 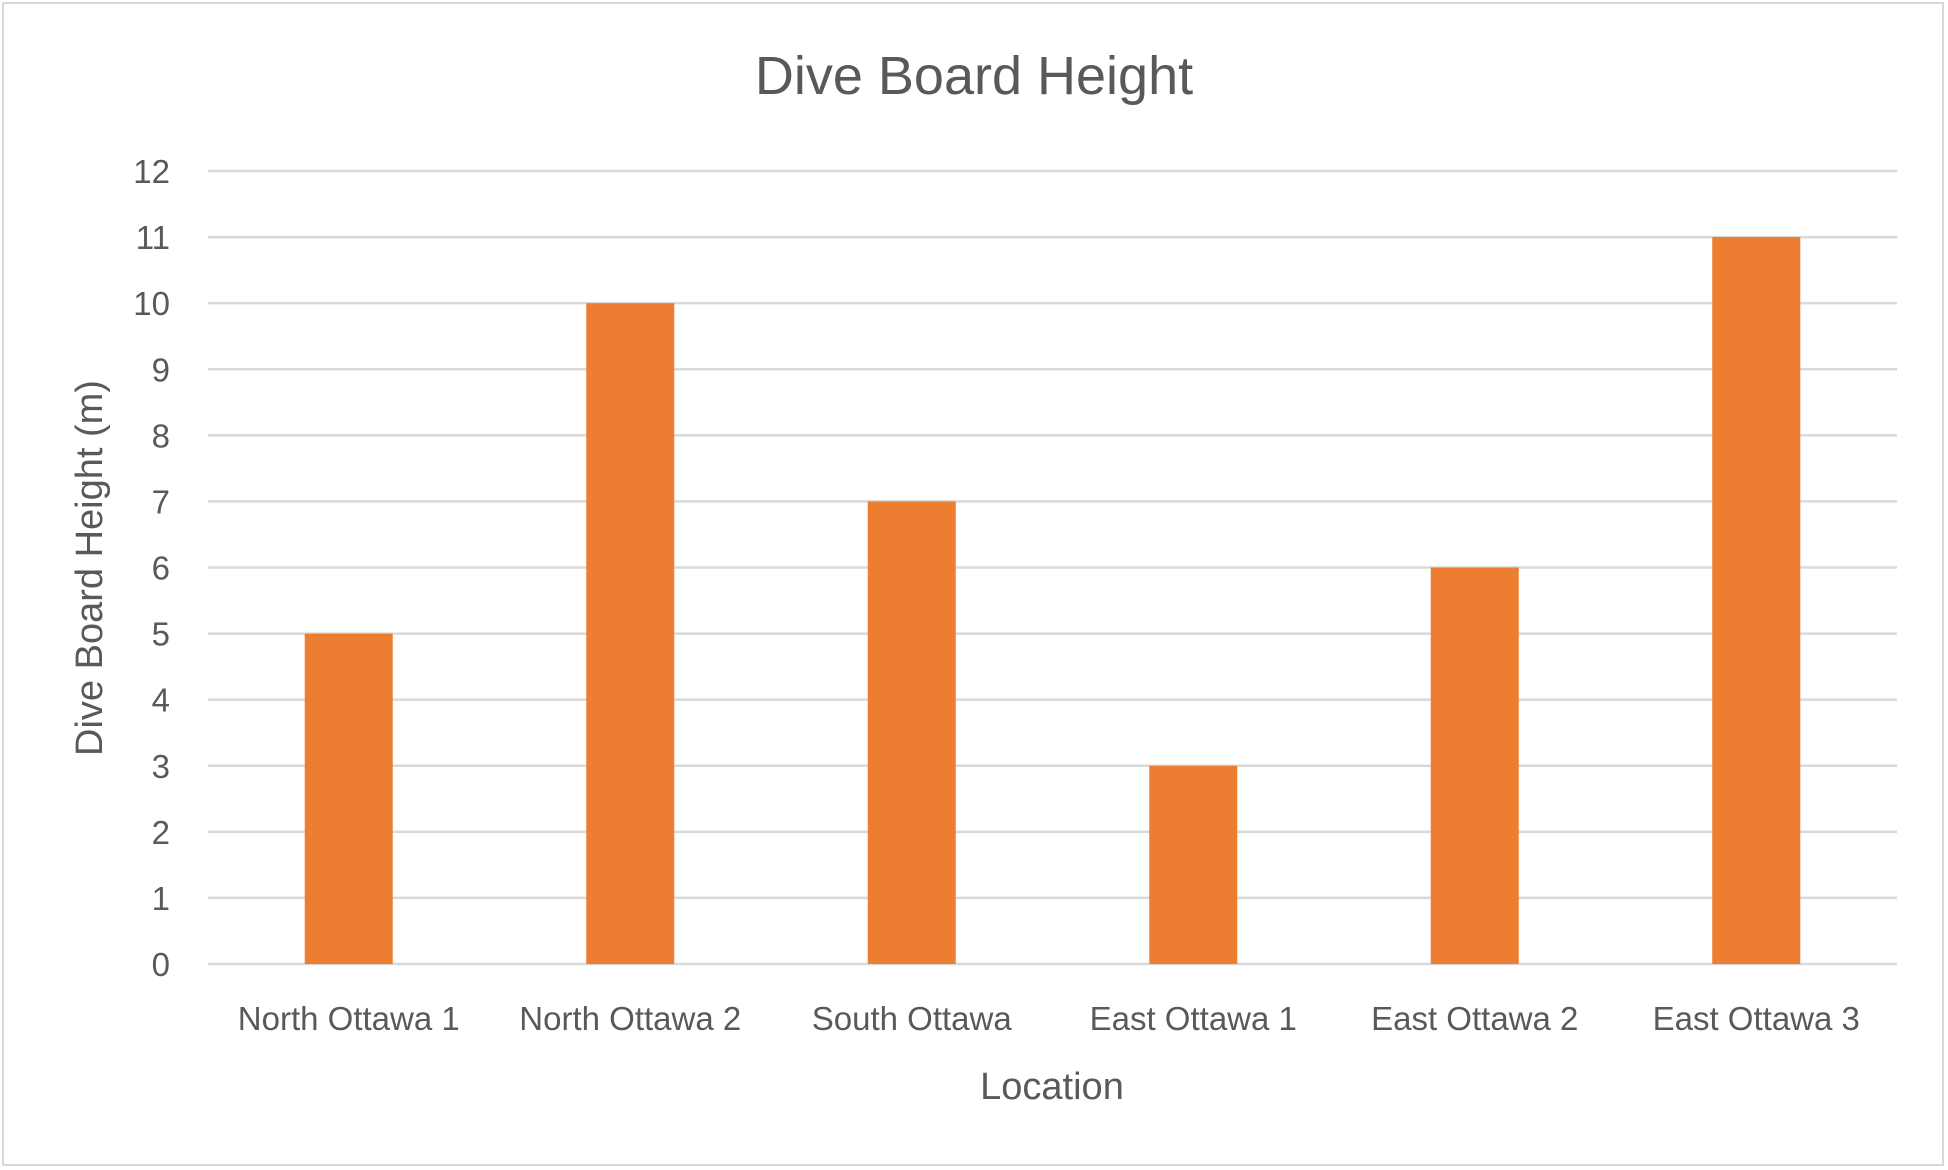 What do you see at coordinates (161, 832) in the screenshot?
I see `y-tick-label: 2` at bounding box center [161, 832].